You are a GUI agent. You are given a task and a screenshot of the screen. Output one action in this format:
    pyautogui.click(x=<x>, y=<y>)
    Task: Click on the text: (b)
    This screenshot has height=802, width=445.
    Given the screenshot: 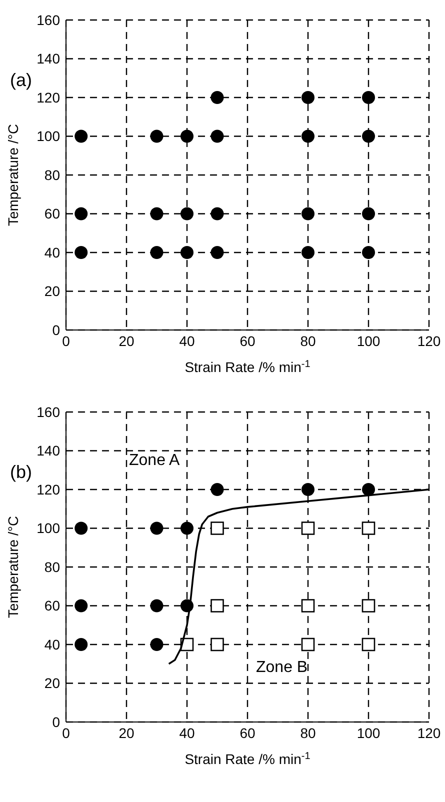 What is the action you would take?
    pyautogui.click(x=21, y=472)
    